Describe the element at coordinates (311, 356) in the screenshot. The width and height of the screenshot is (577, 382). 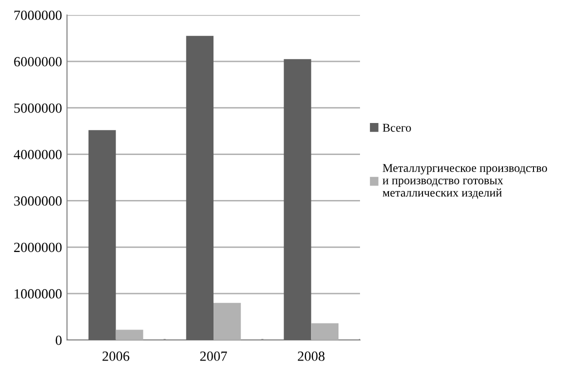
I see `x-tick-label: 2008` at that location.